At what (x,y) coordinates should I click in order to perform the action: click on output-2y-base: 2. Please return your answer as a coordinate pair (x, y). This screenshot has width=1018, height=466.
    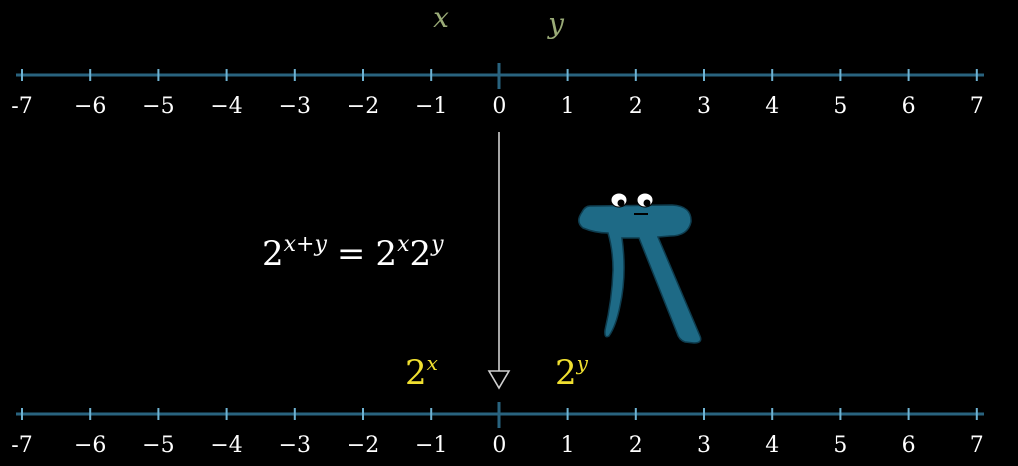
    Looking at the image, I should click on (566, 373).